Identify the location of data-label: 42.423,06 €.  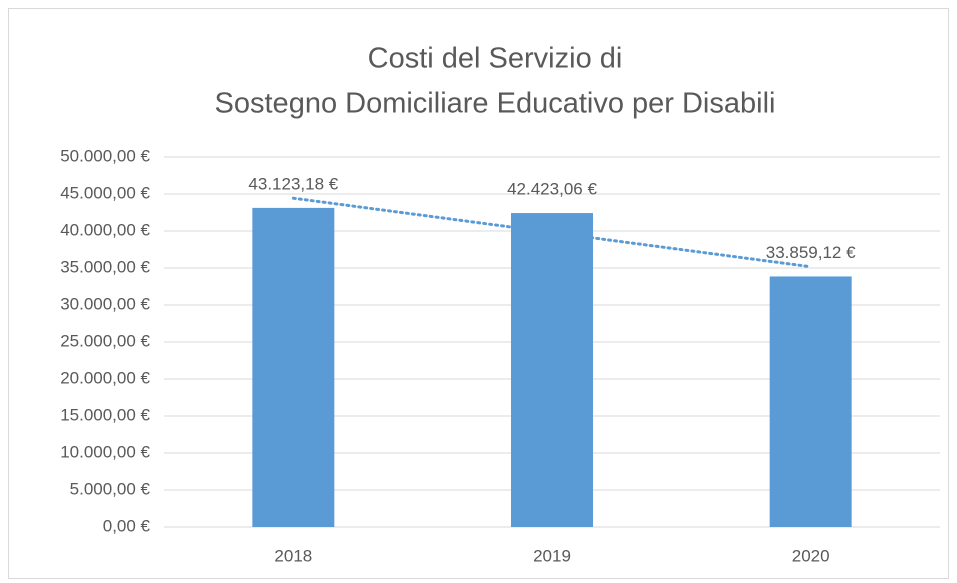
(552, 189).